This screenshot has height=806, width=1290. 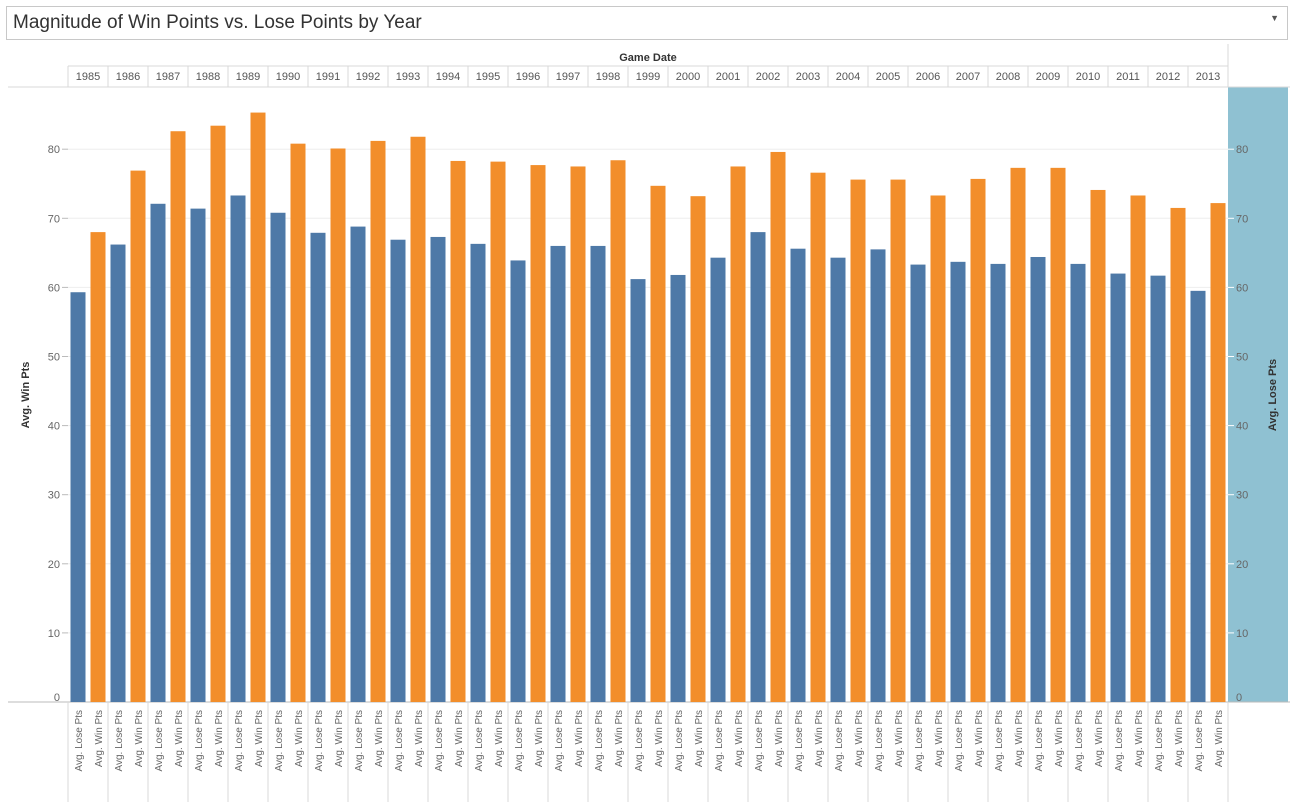 What do you see at coordinates (848, 77) in the screenshot?
I see `year-label: 2004` at bounding box center [848, 77].